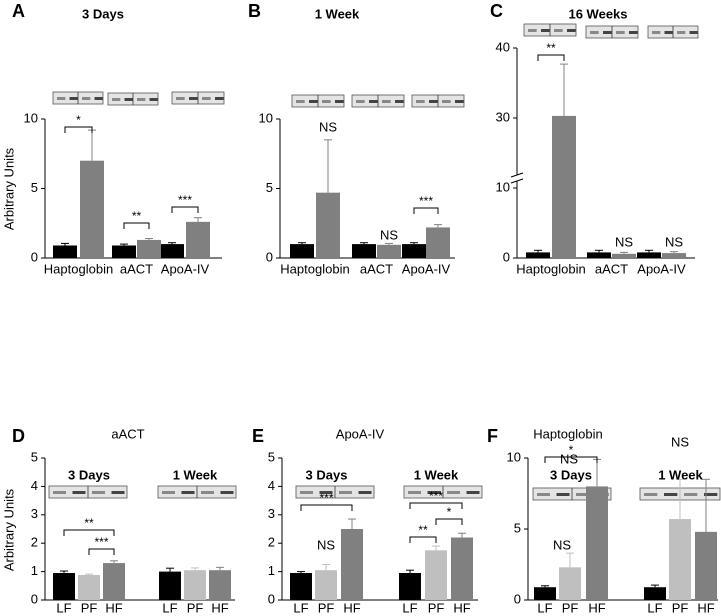 Image resolution: width=721 pixels, height=616 pixels. I want to click on panel-letter: E, so click(258, 436).